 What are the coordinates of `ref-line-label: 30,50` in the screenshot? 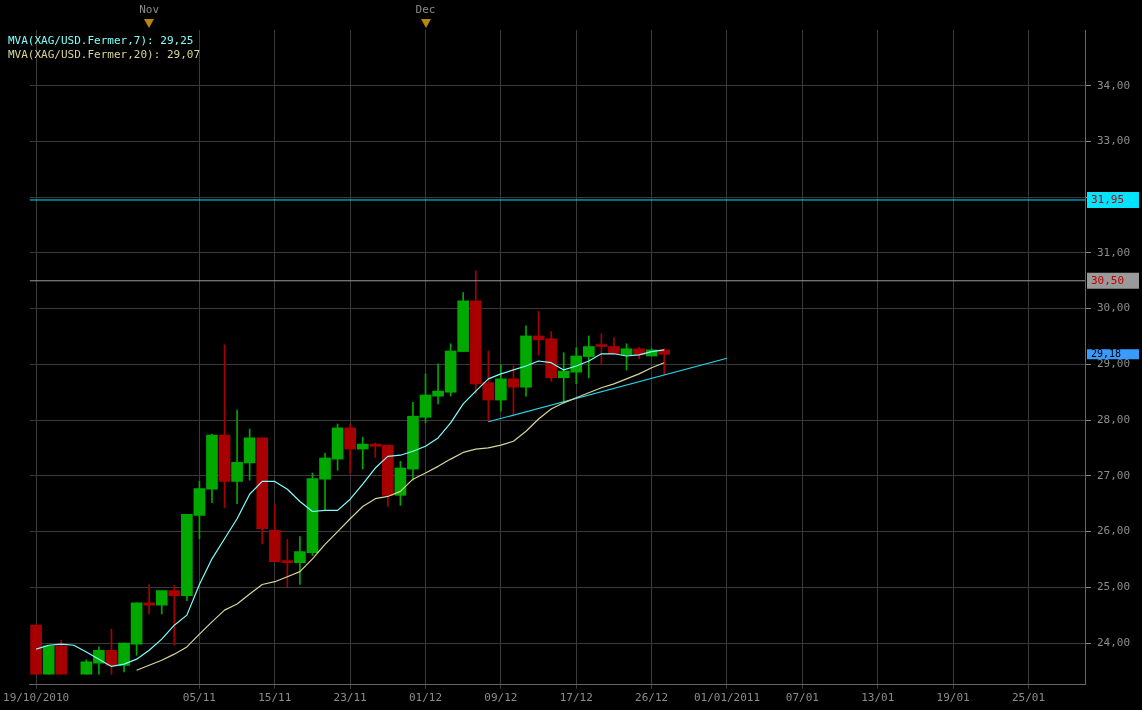 It's located at (1108, 280).